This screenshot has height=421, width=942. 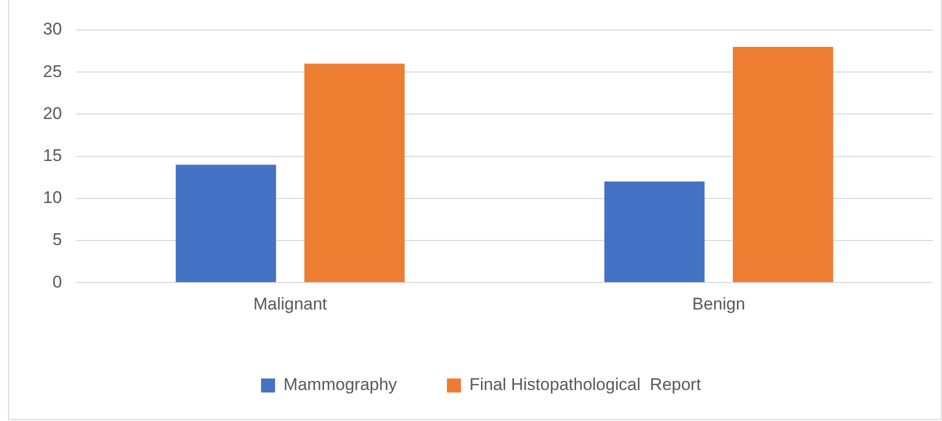 I want to click on y-tick-label: 10, so click(x=52, y=198).